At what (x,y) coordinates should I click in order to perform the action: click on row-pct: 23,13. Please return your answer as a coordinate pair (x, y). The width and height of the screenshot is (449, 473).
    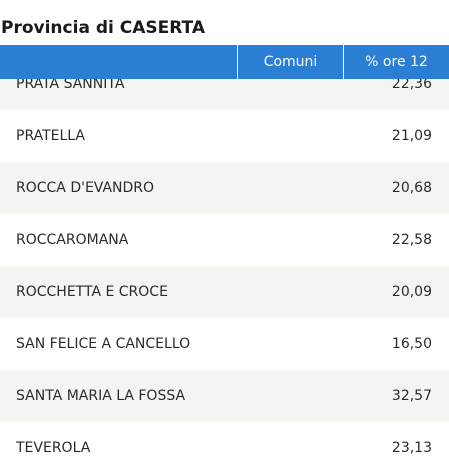
    Looking at the image, I should click on (411, 448).